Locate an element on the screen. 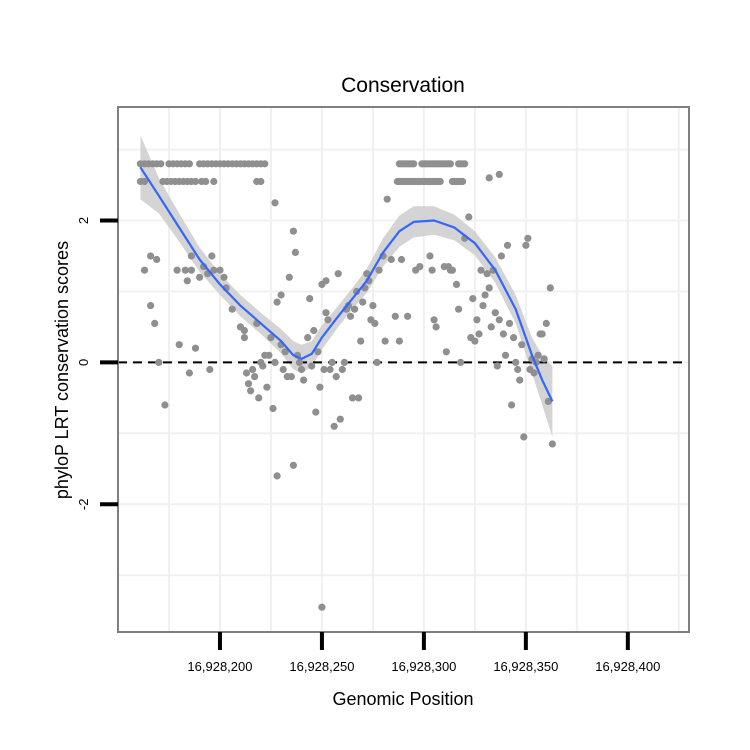 The height and width of the screenshot is (750, 750). x-axis-label: Genomic Position is located at coordinates (402, 699).